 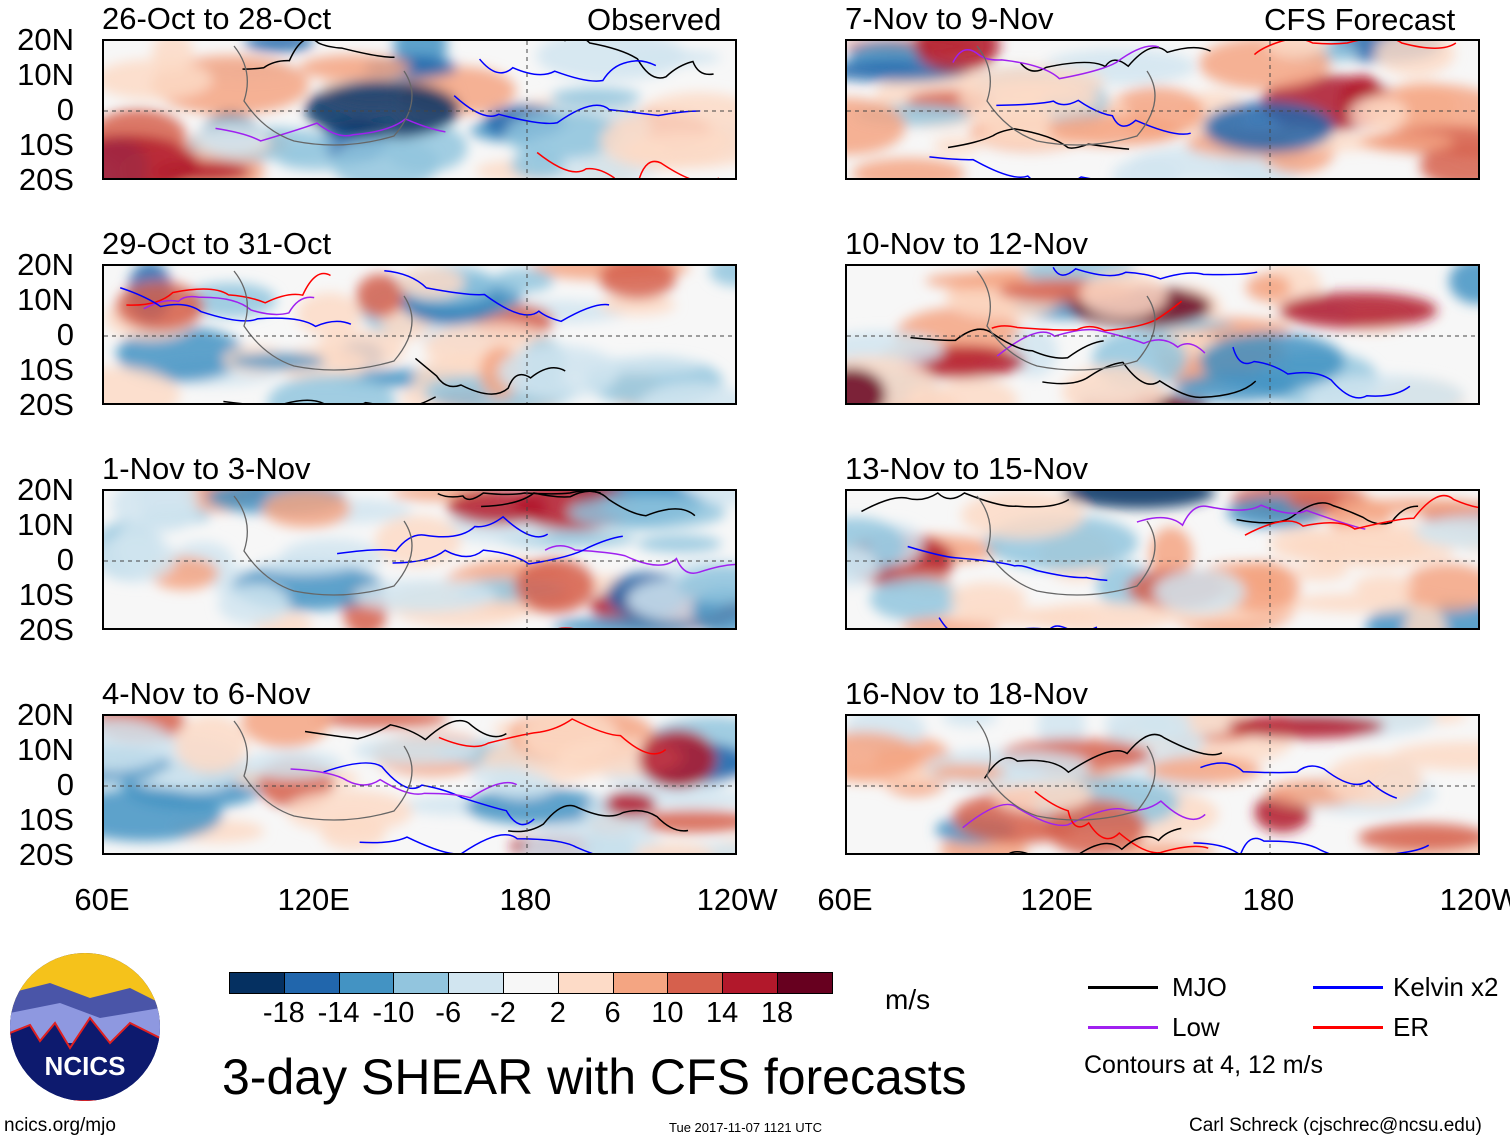 What do you see at coordinates (908, 999) in the screenshot?
I see `colorbar-units: m/s` at bounding box center [908, 999].